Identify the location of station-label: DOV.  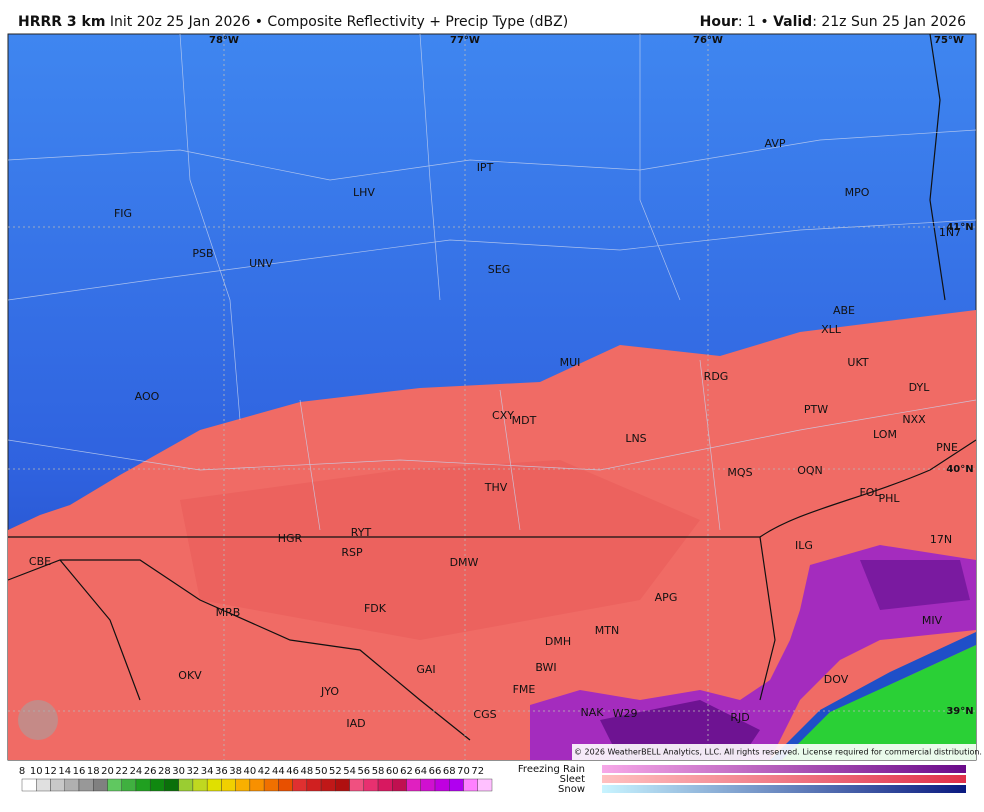
(836, 679).